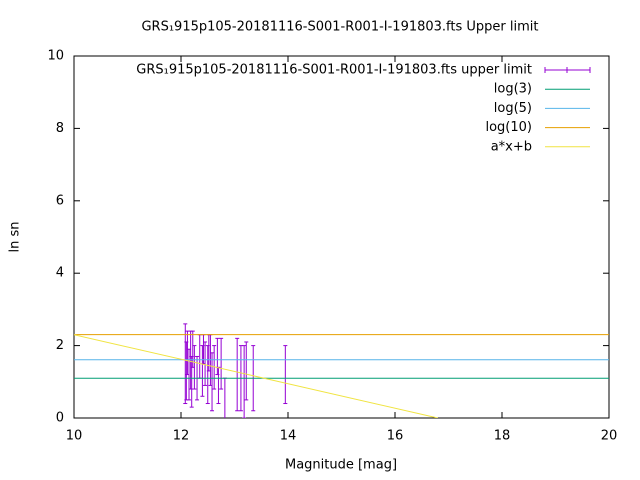  I want to click on legend-label: log(5), so click(513, 108).